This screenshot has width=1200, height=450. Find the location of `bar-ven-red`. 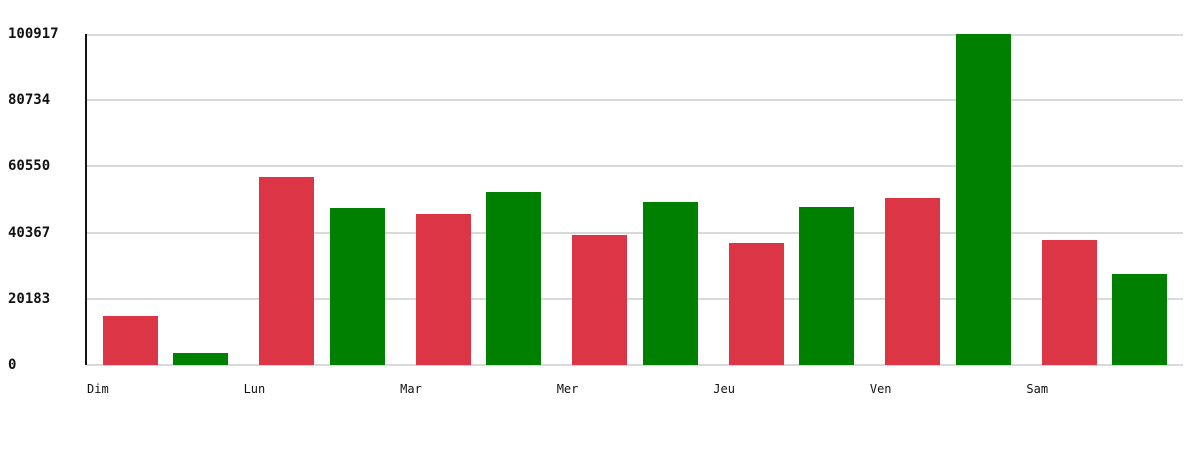

bar-ven-red is located at coordinates (913, 281).